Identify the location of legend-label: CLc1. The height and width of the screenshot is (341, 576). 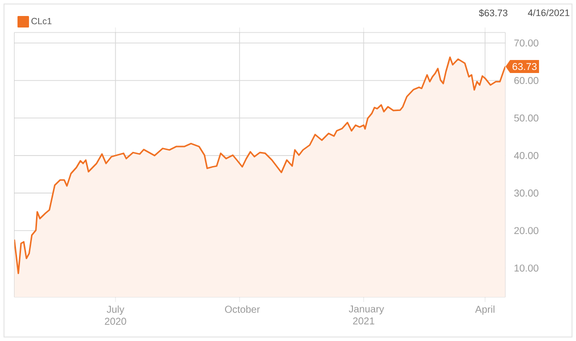
(41, 21).